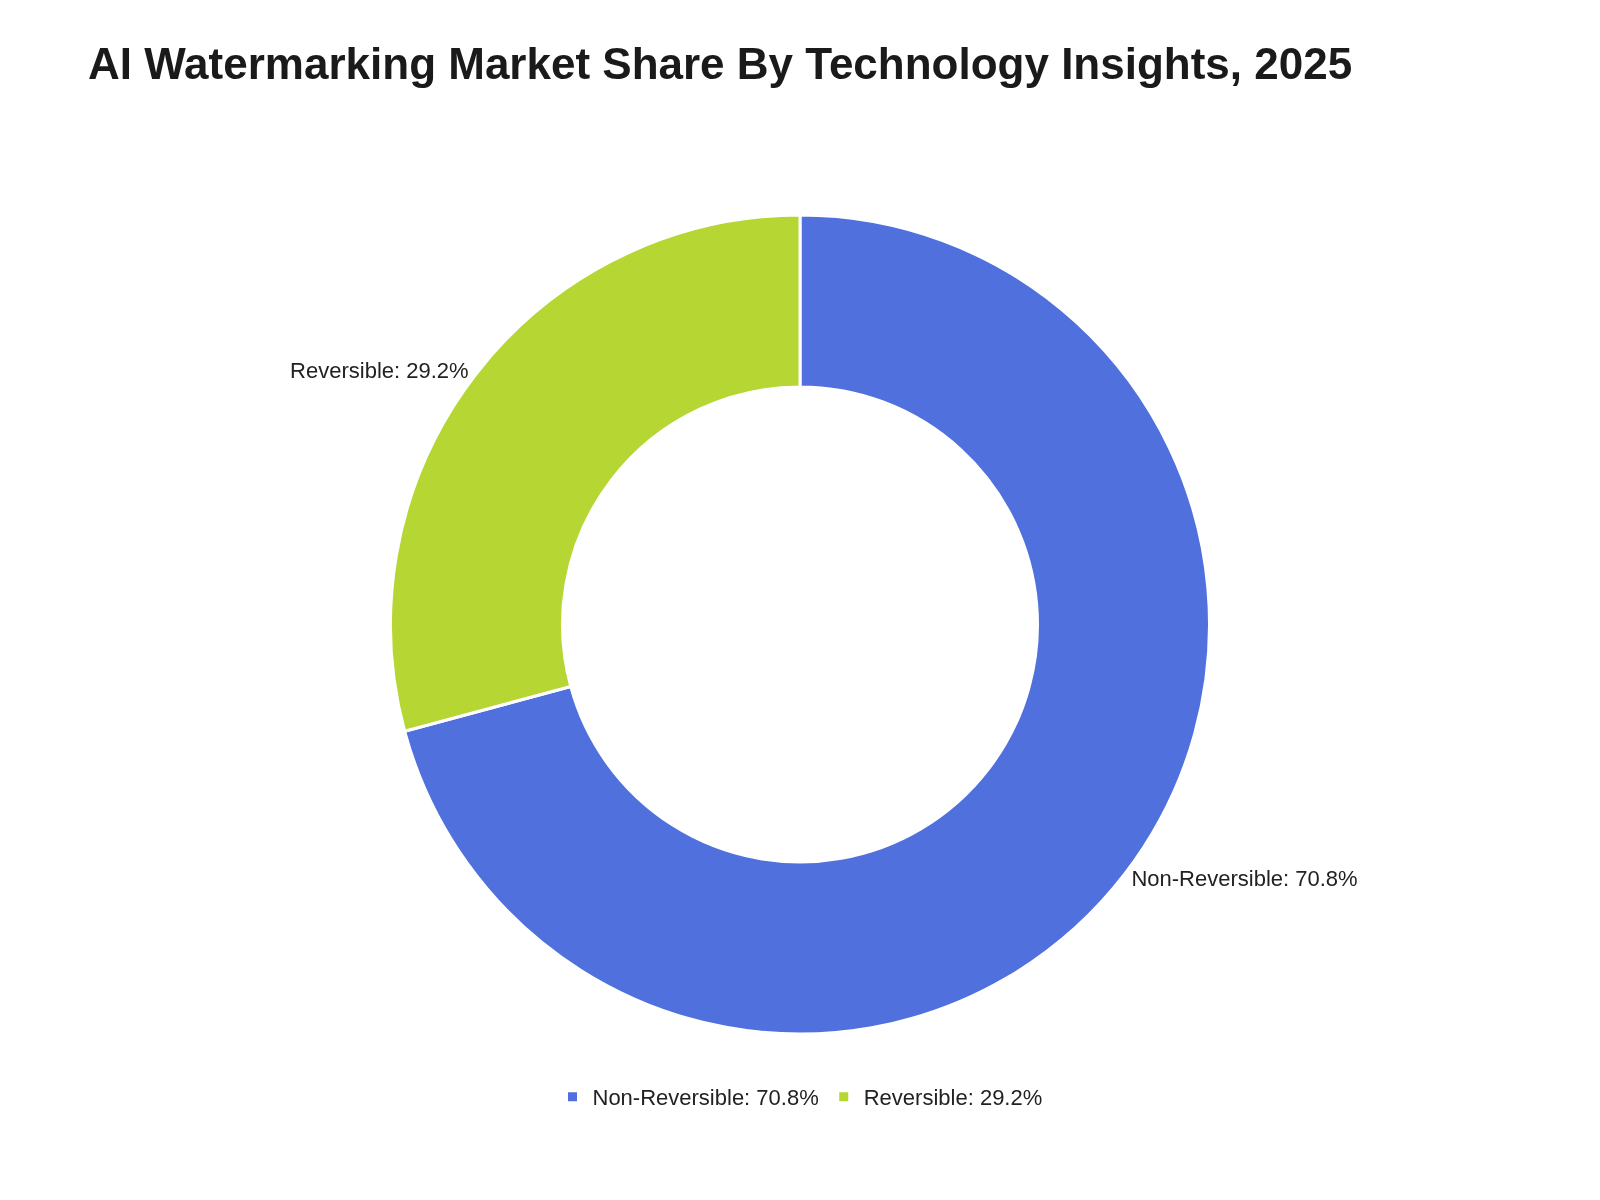 This screenshot has height=1200, width=1600. Describe the element at coordinates (953, 1098) in the screenshot. I see `legend-label: Reversible: 29.2%` at that location.